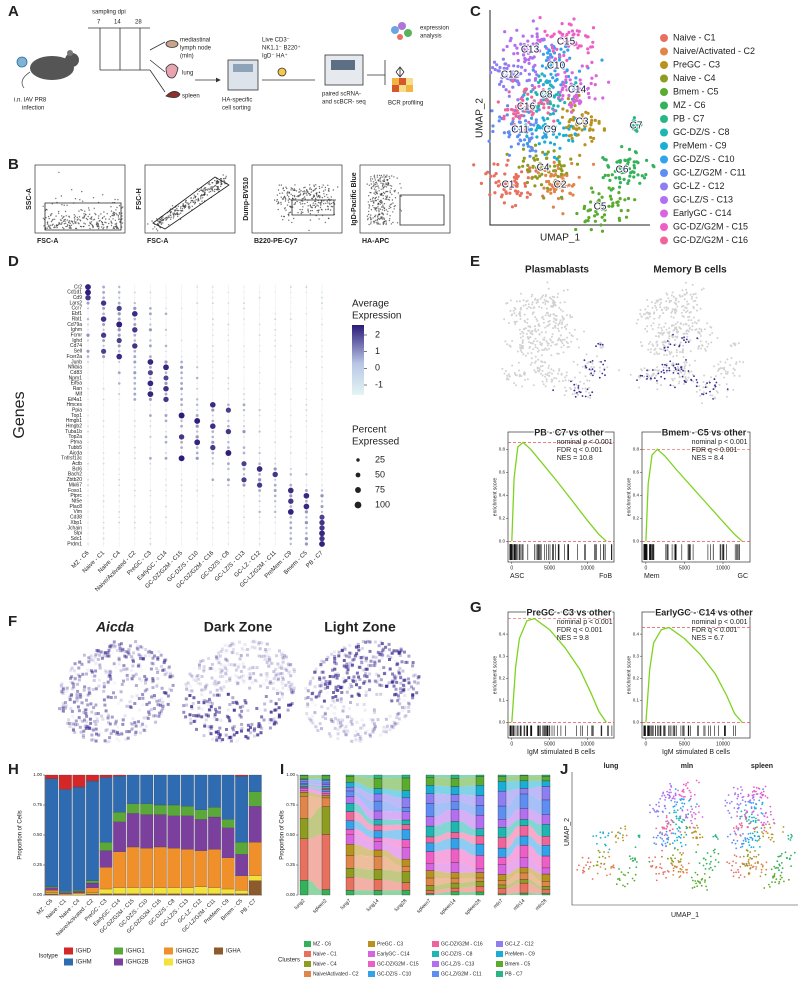 This screenshot has width=800, height=990. What do you see at coordinates (580, 450) in the screenshot?
I see `statistic: FDR q < 0.001` at bounding box center [580, 450].